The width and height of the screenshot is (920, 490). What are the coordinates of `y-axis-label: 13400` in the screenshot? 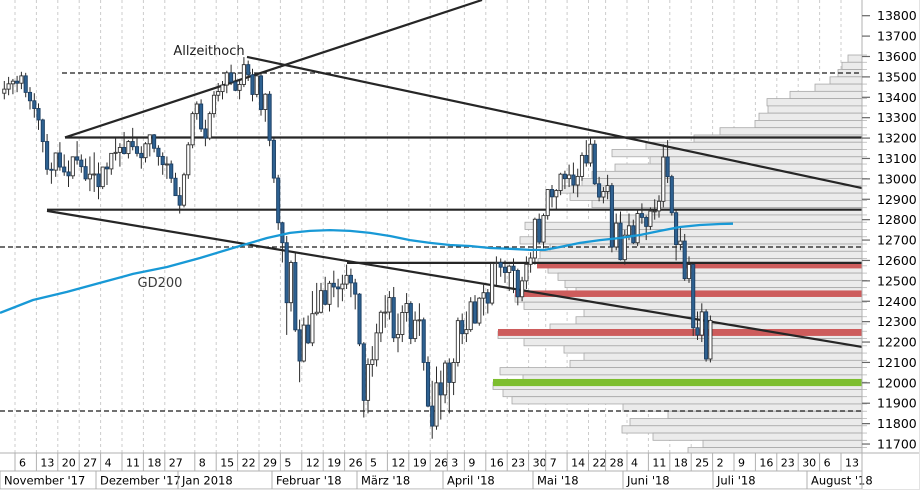 It's located at (897, 97).